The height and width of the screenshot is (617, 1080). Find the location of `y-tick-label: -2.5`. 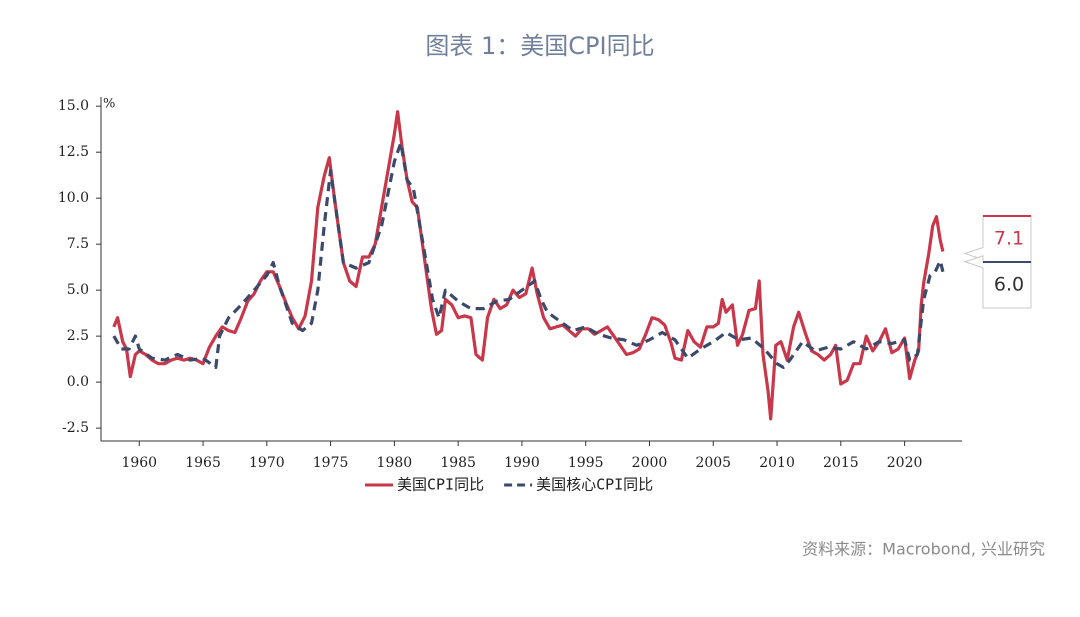

y-tick-label: -2.5 is located at coordinates (75, 428).